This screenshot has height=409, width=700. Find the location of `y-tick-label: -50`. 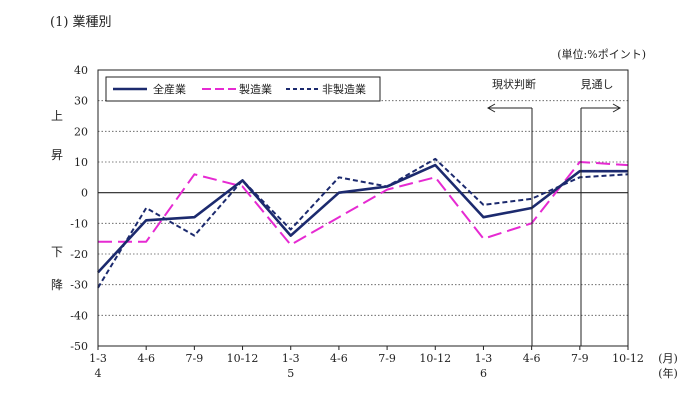

y-tick-label: -50 is located at coordinates (79, 346).